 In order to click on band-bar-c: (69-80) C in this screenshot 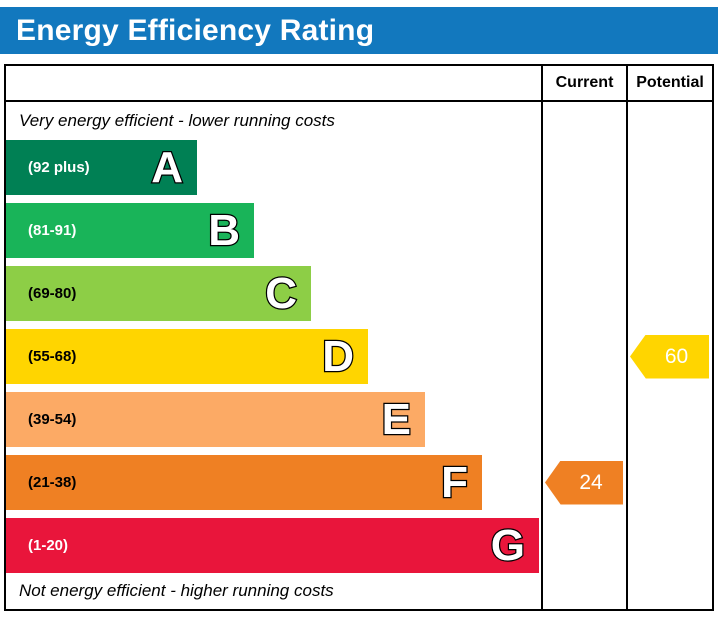, I will do `click(158, 293)`.